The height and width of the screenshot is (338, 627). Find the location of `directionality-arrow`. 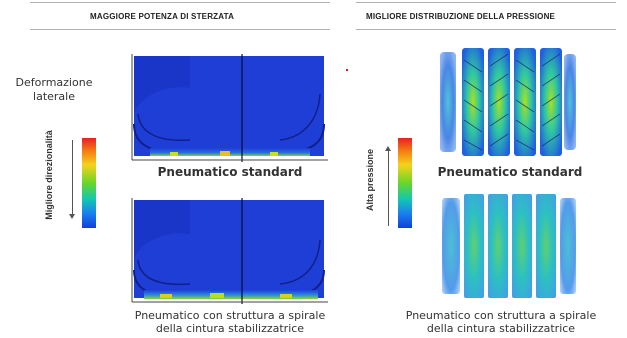

directionality-arrow is located at coordinates (72, 178).